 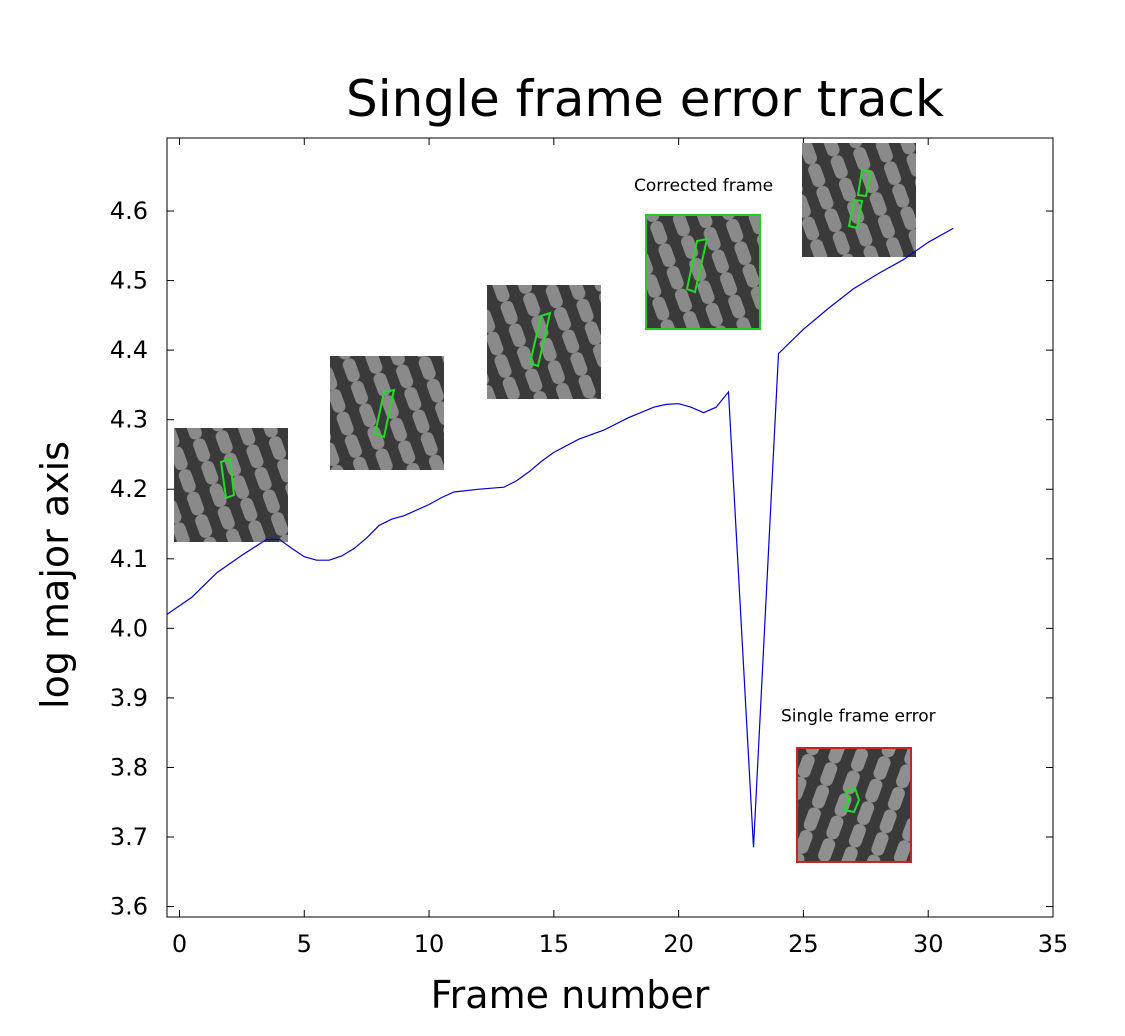 I want to click on x-tick-label: 25, so click(x=803, y=944).